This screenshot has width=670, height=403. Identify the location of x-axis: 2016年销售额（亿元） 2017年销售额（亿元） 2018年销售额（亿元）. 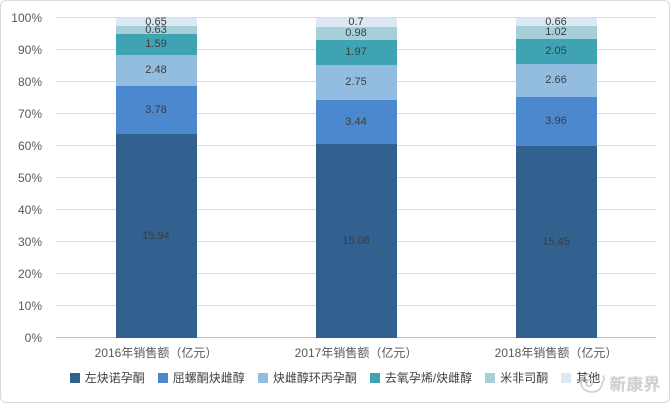
(356, 352).